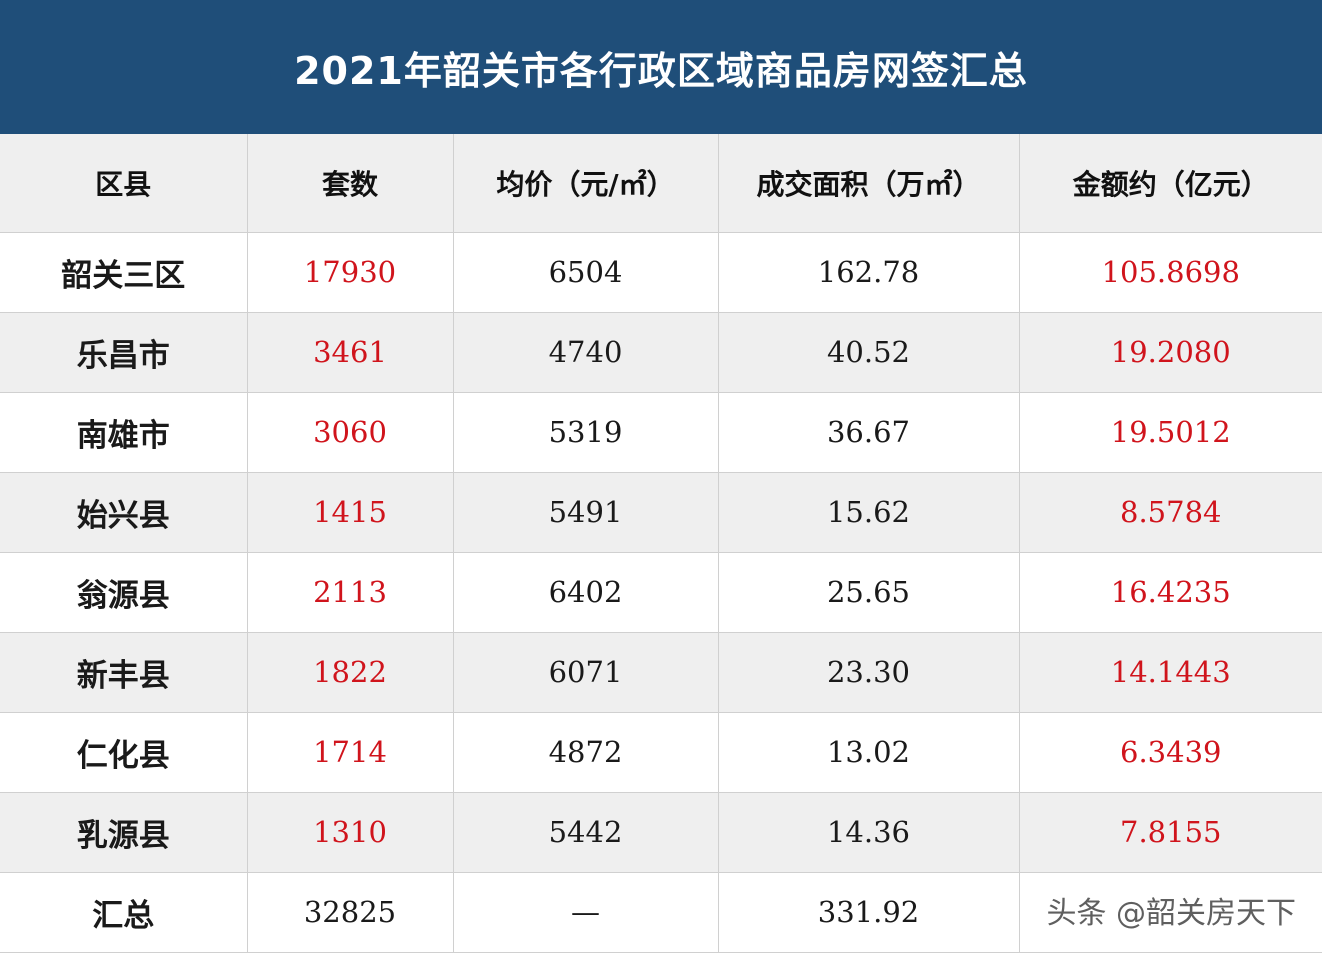 The image size is (1322, 954). What do you see at coordinates (124, 183) in the screenshot?
I see `header-district: 区县` at bounding box center [124, 183].